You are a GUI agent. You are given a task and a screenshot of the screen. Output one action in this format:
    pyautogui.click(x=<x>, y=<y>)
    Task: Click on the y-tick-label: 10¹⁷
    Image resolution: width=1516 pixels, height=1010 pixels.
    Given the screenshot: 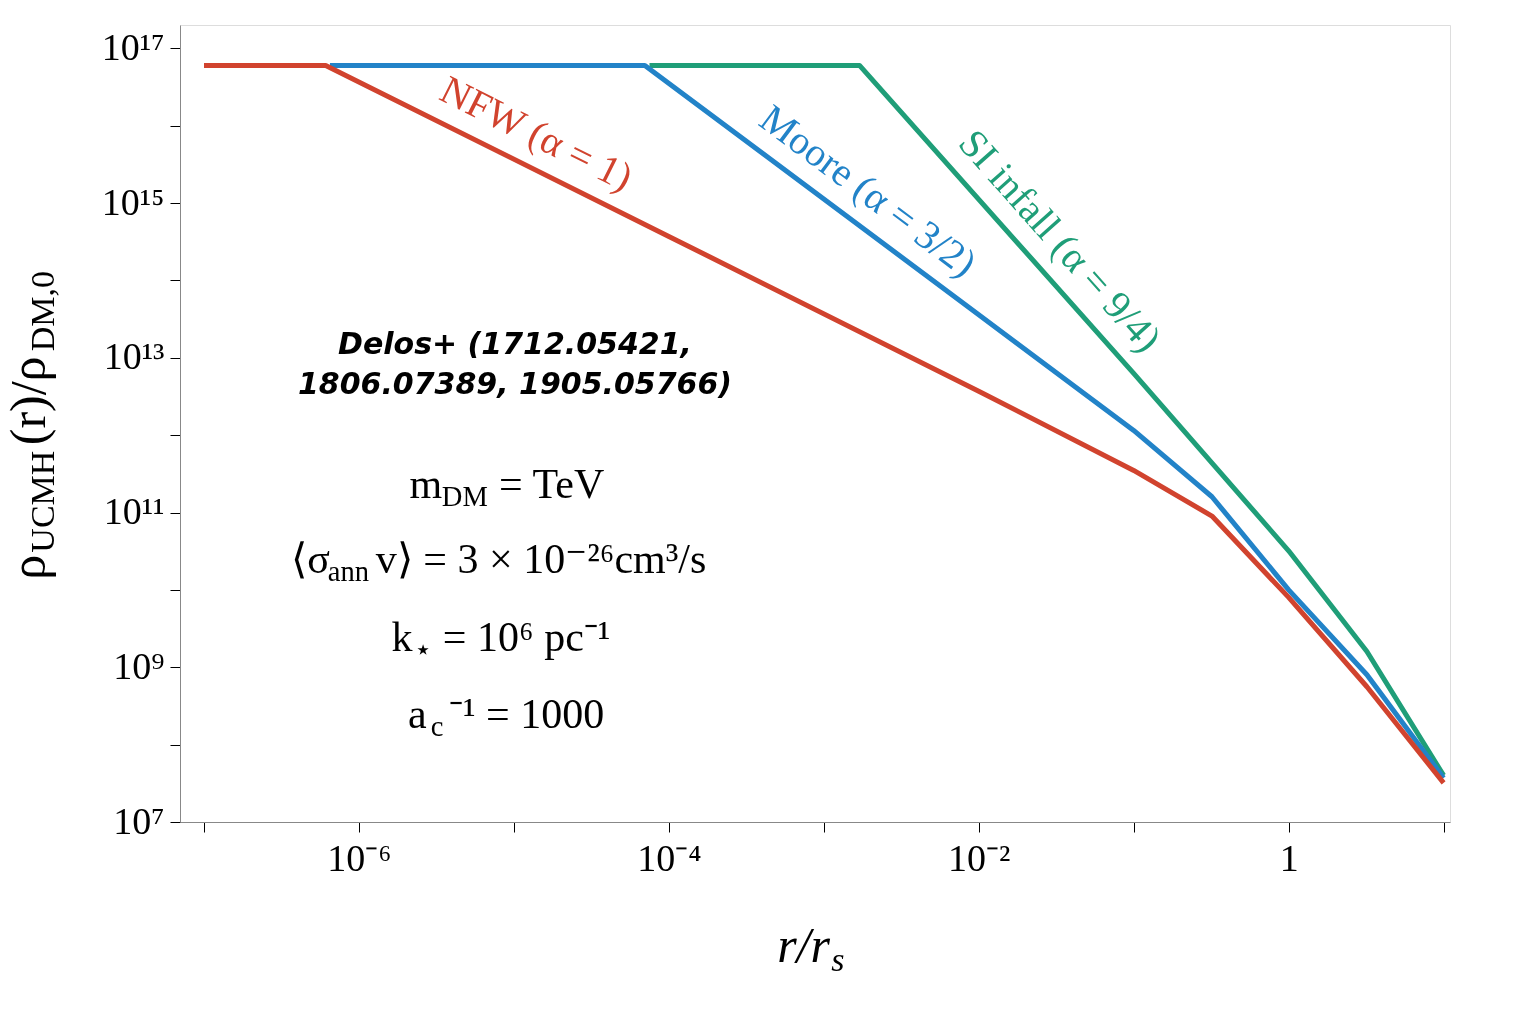 What is the action you would take?
    pyautogui.click(x=133, y=46)
    